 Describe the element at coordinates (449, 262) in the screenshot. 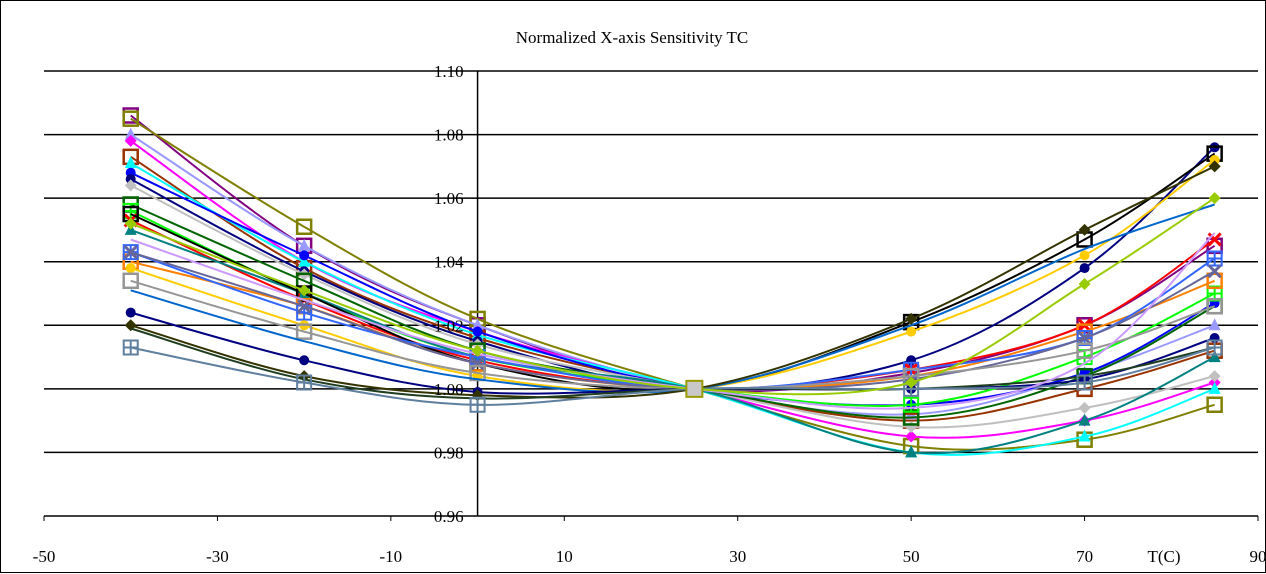

I see `y-tick-label: 1.04` at that location.